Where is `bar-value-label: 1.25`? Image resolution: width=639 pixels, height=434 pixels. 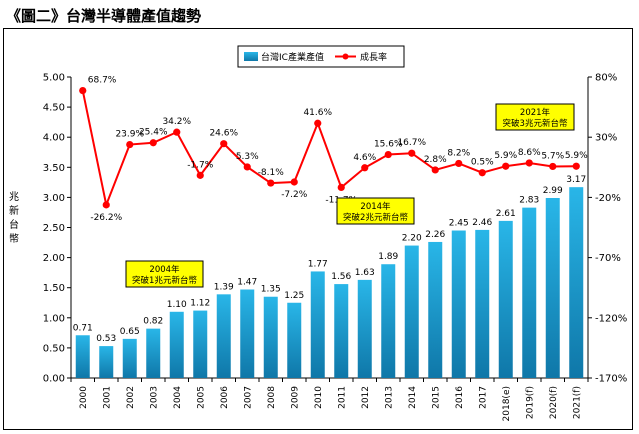
bar-value-label: 1.25 is located at coordinates (294, 296).